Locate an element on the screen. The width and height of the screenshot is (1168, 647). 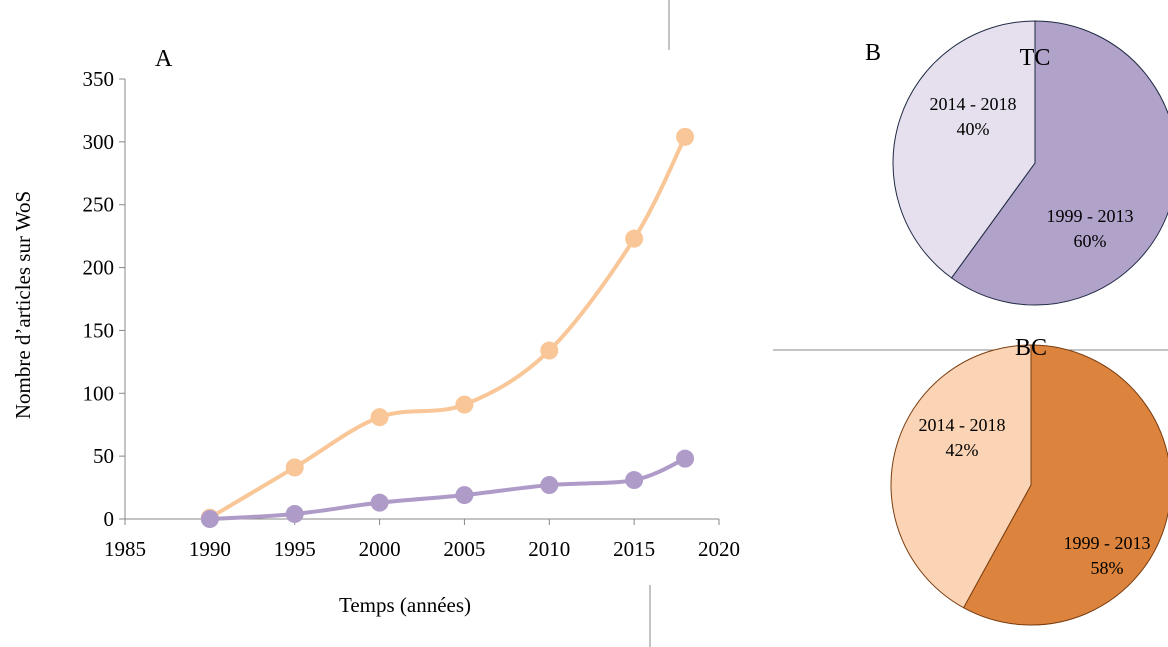
slice-label-tc-2014-2018: 2014 - 2018 is located at coordinates (973, 104).